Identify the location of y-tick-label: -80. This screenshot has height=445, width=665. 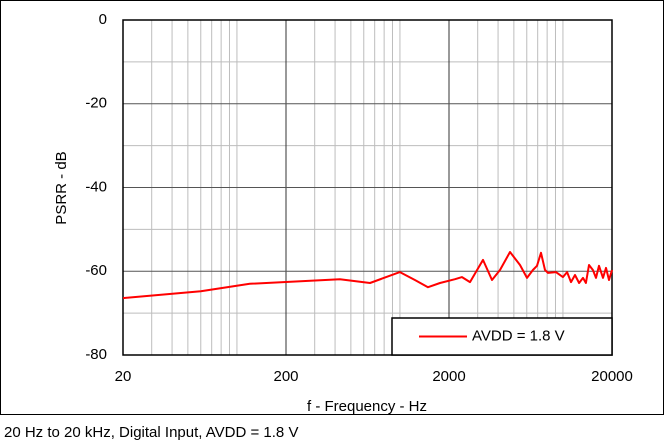
(96, 354).